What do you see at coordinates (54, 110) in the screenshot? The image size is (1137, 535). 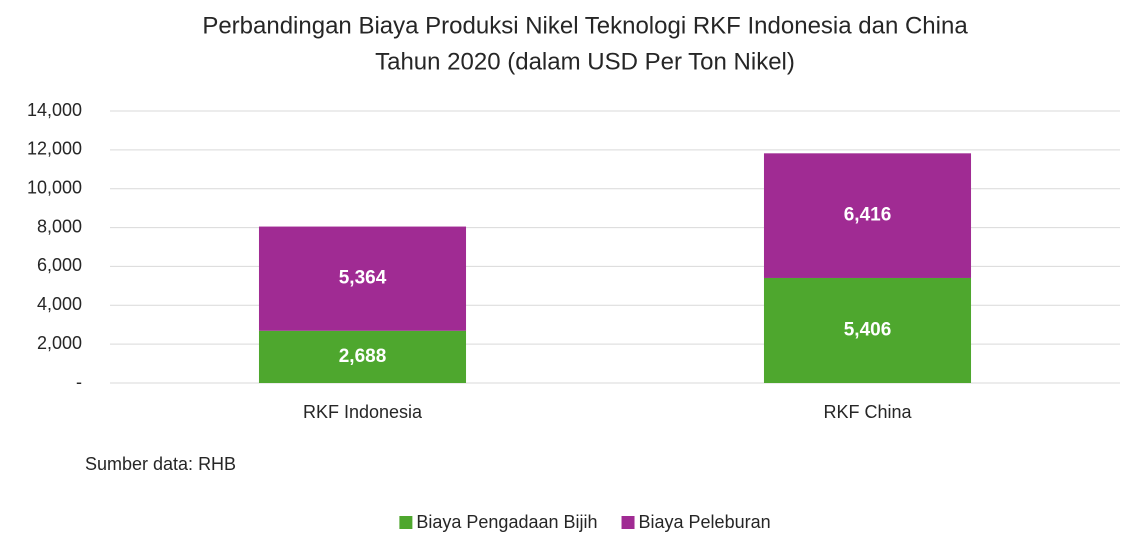 I see `y-tick-label: 14,000` at bounding box center [54, 110].